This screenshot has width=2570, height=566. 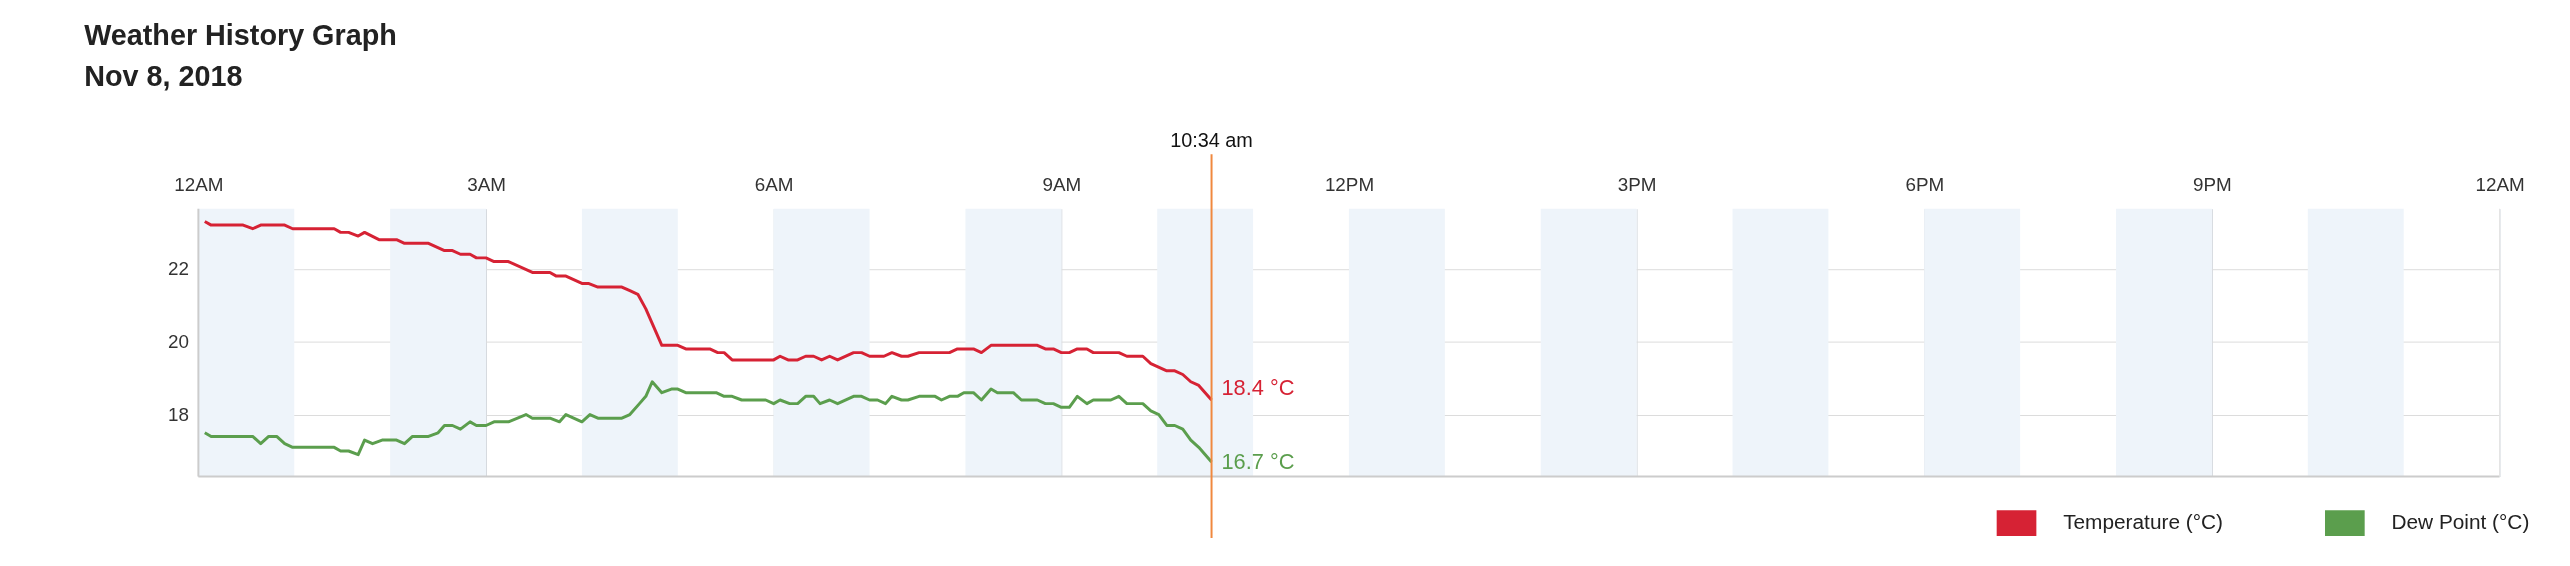 I want to click on y-tick-label: 22, so click(x=178, y=269).